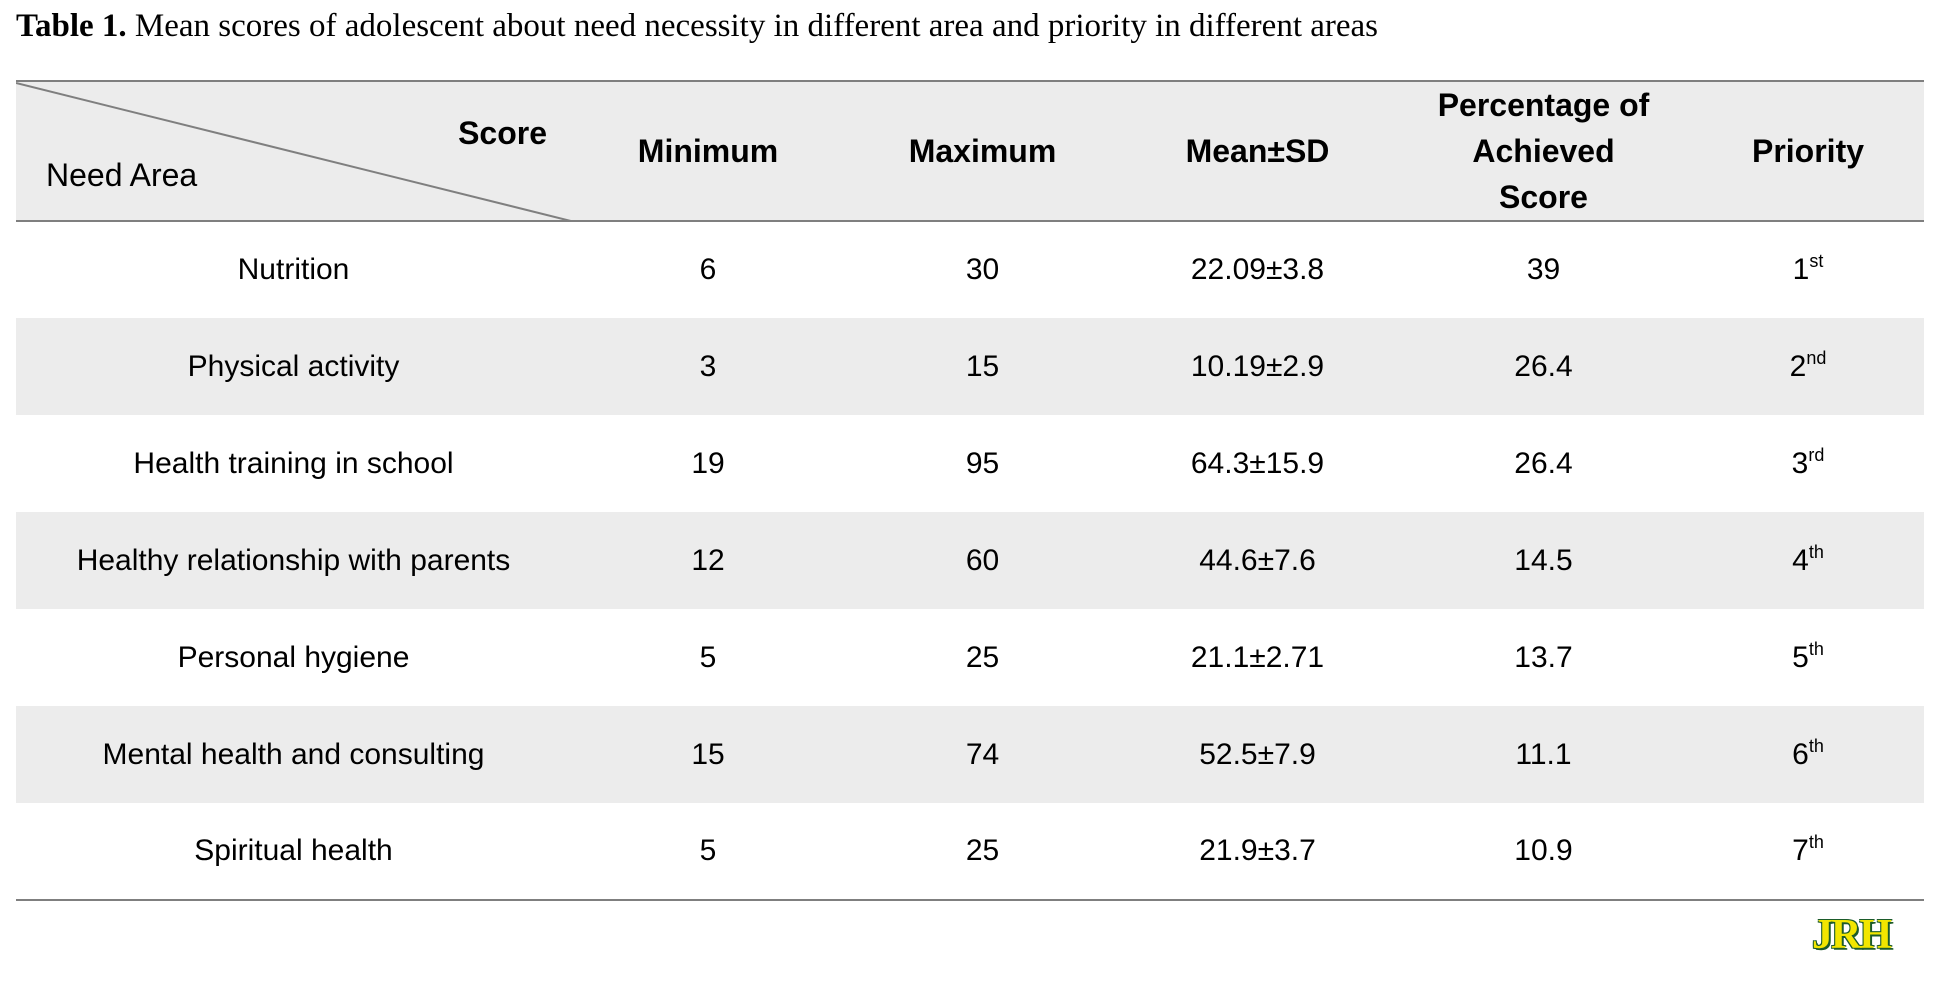 The width and height of the screenshot is (1936, 990). Describe the element at coordinates (1798, 366) in the screenshot. I see `priority-number: 2` at that location.